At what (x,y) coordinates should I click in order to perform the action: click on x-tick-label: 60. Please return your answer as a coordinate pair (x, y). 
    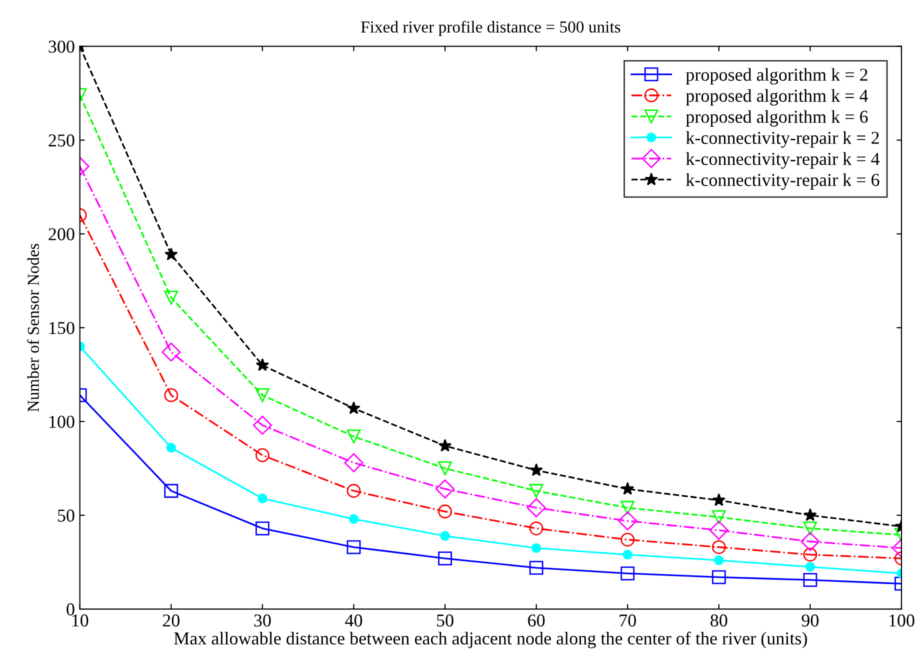
    Looking at the image, I should click on (536, 620).